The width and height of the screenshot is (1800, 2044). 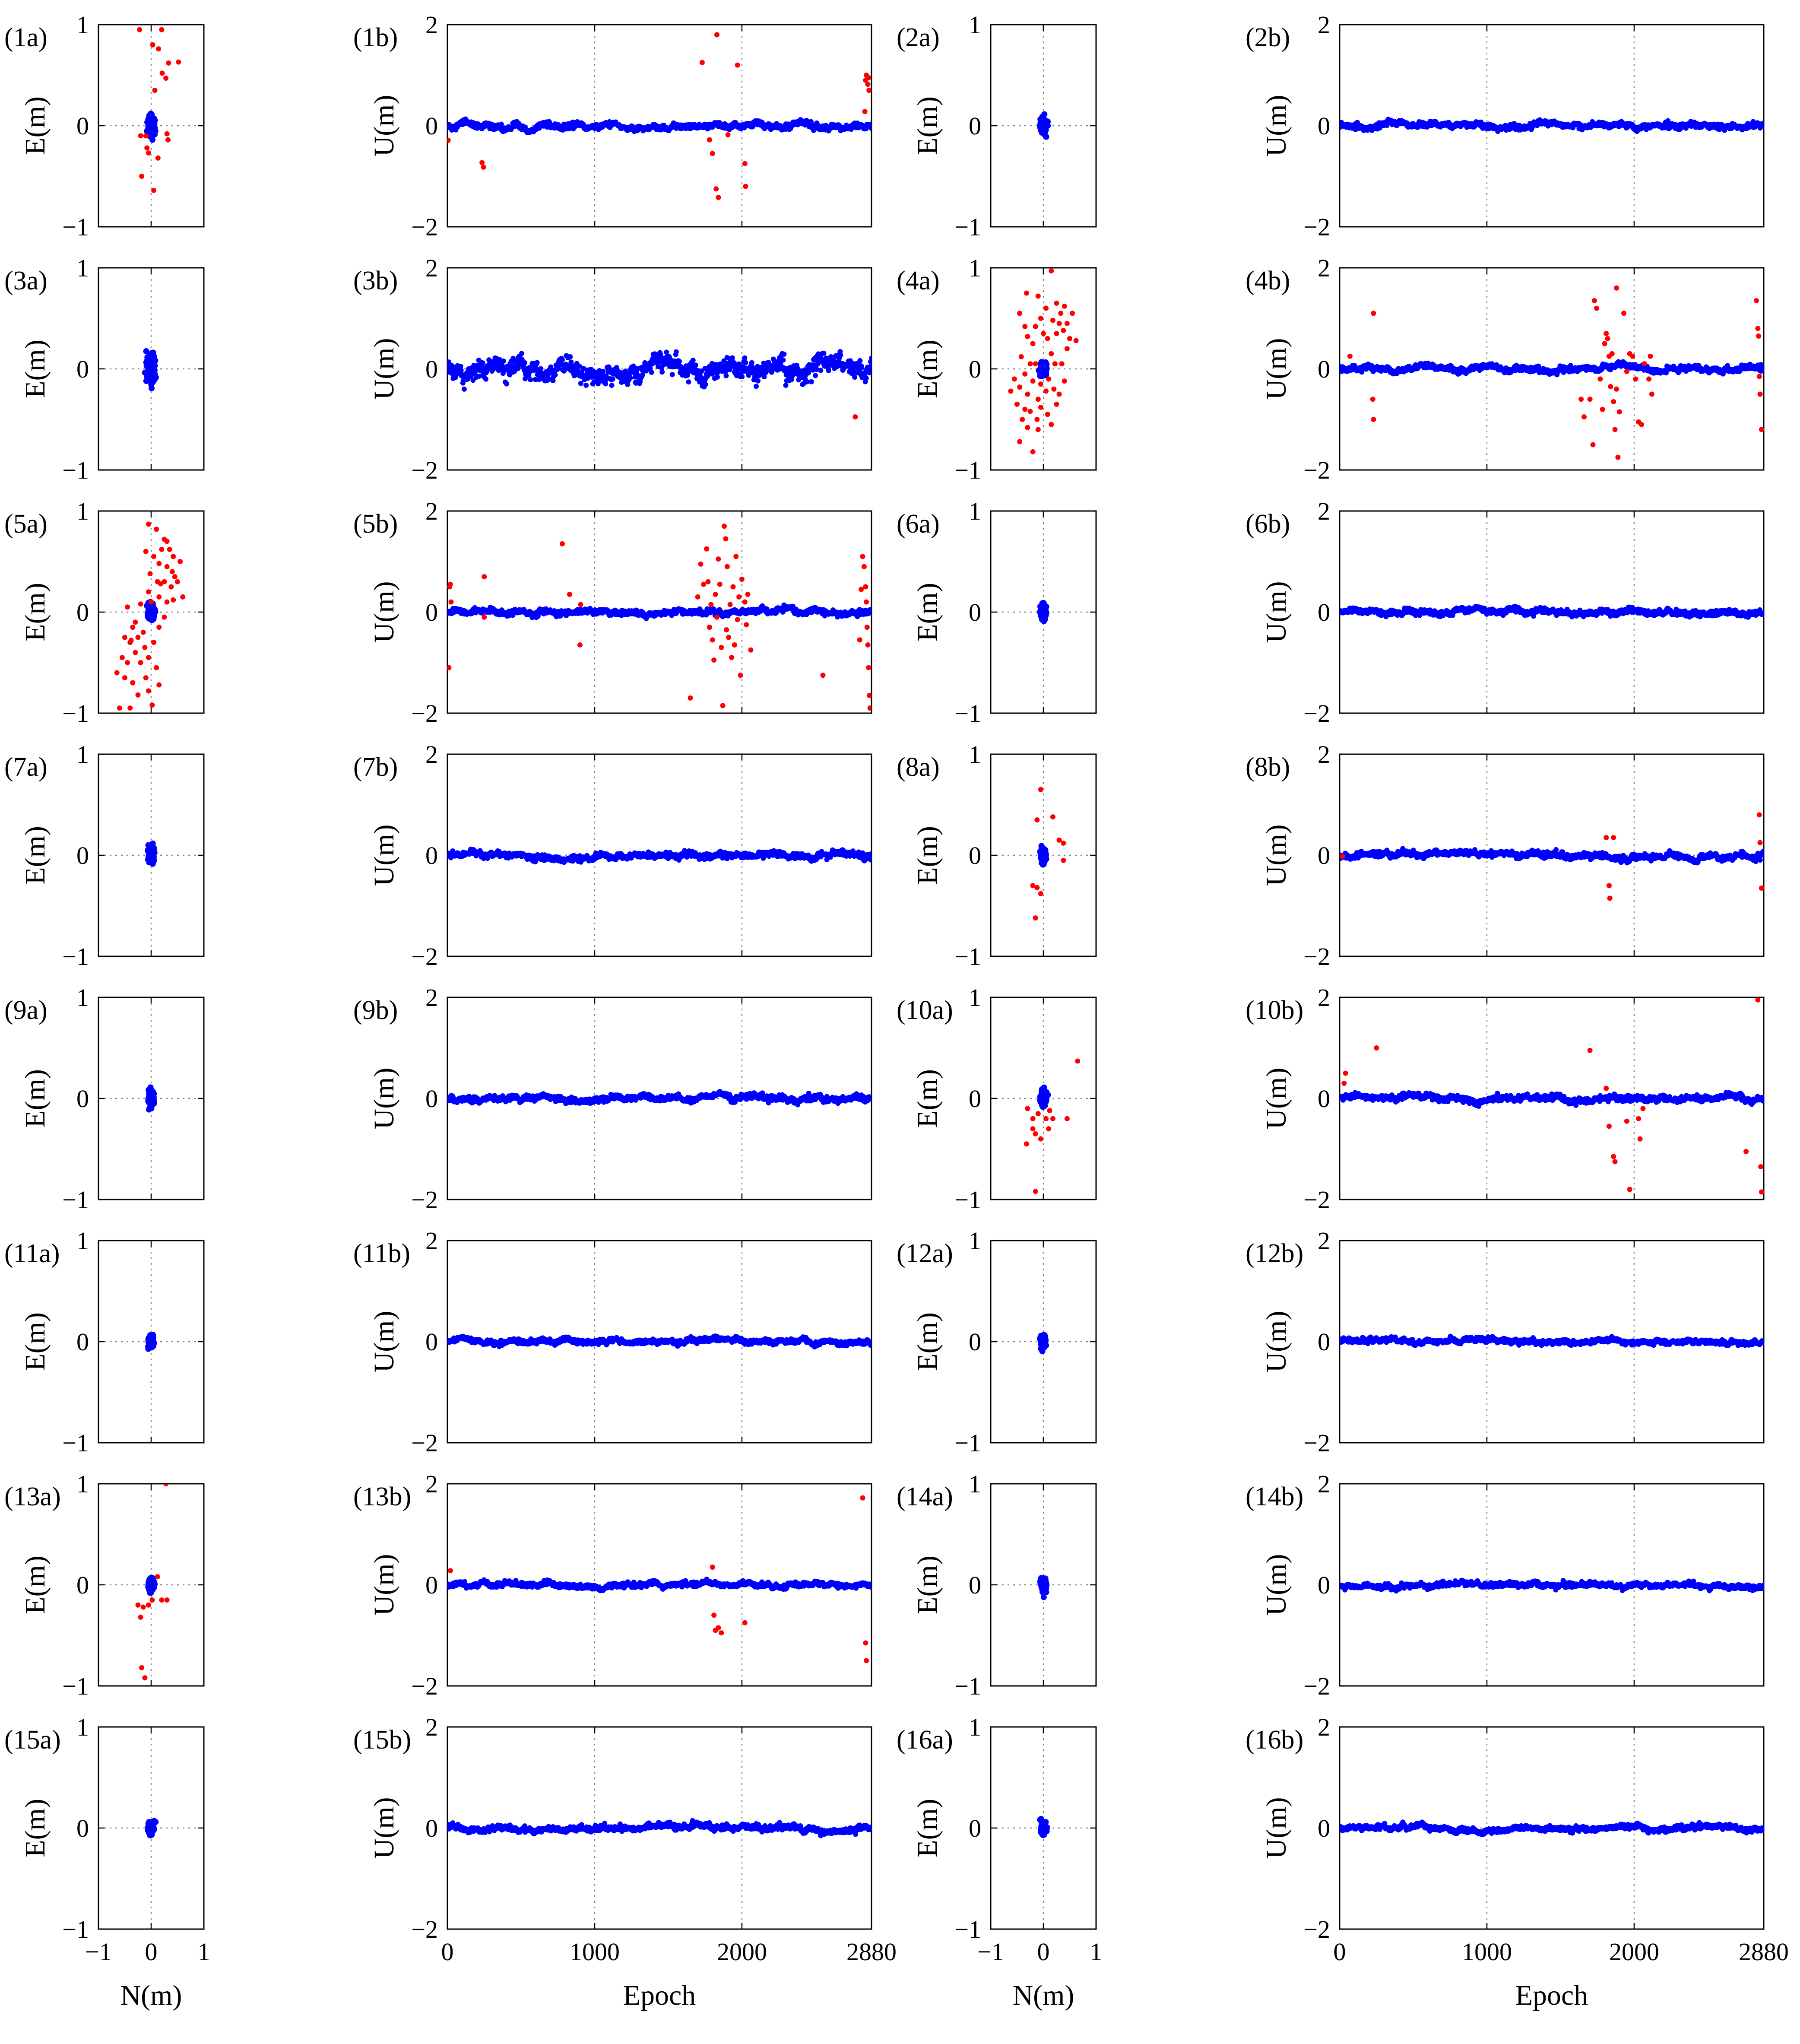 I want to click on ne-scatter-panel: −101(4a)E(m), so click(x=997, y=369).